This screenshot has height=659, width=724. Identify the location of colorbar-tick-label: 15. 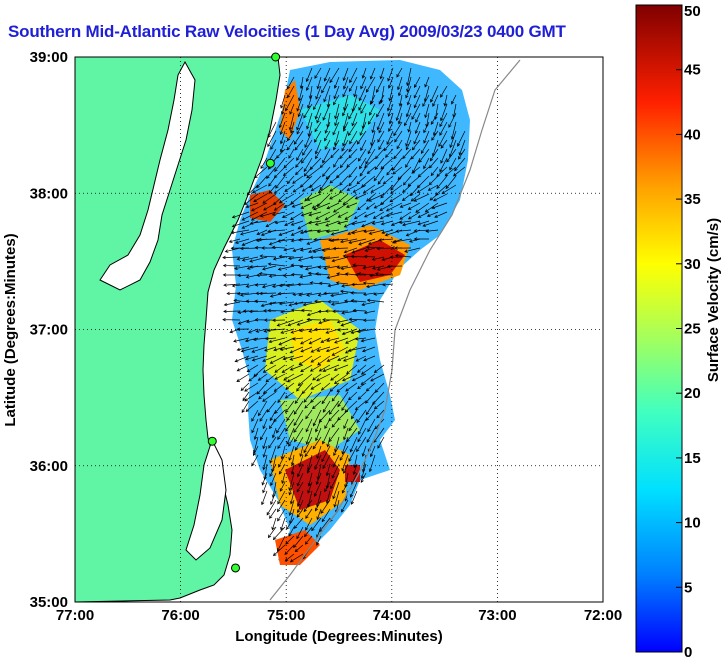
(692, 458).